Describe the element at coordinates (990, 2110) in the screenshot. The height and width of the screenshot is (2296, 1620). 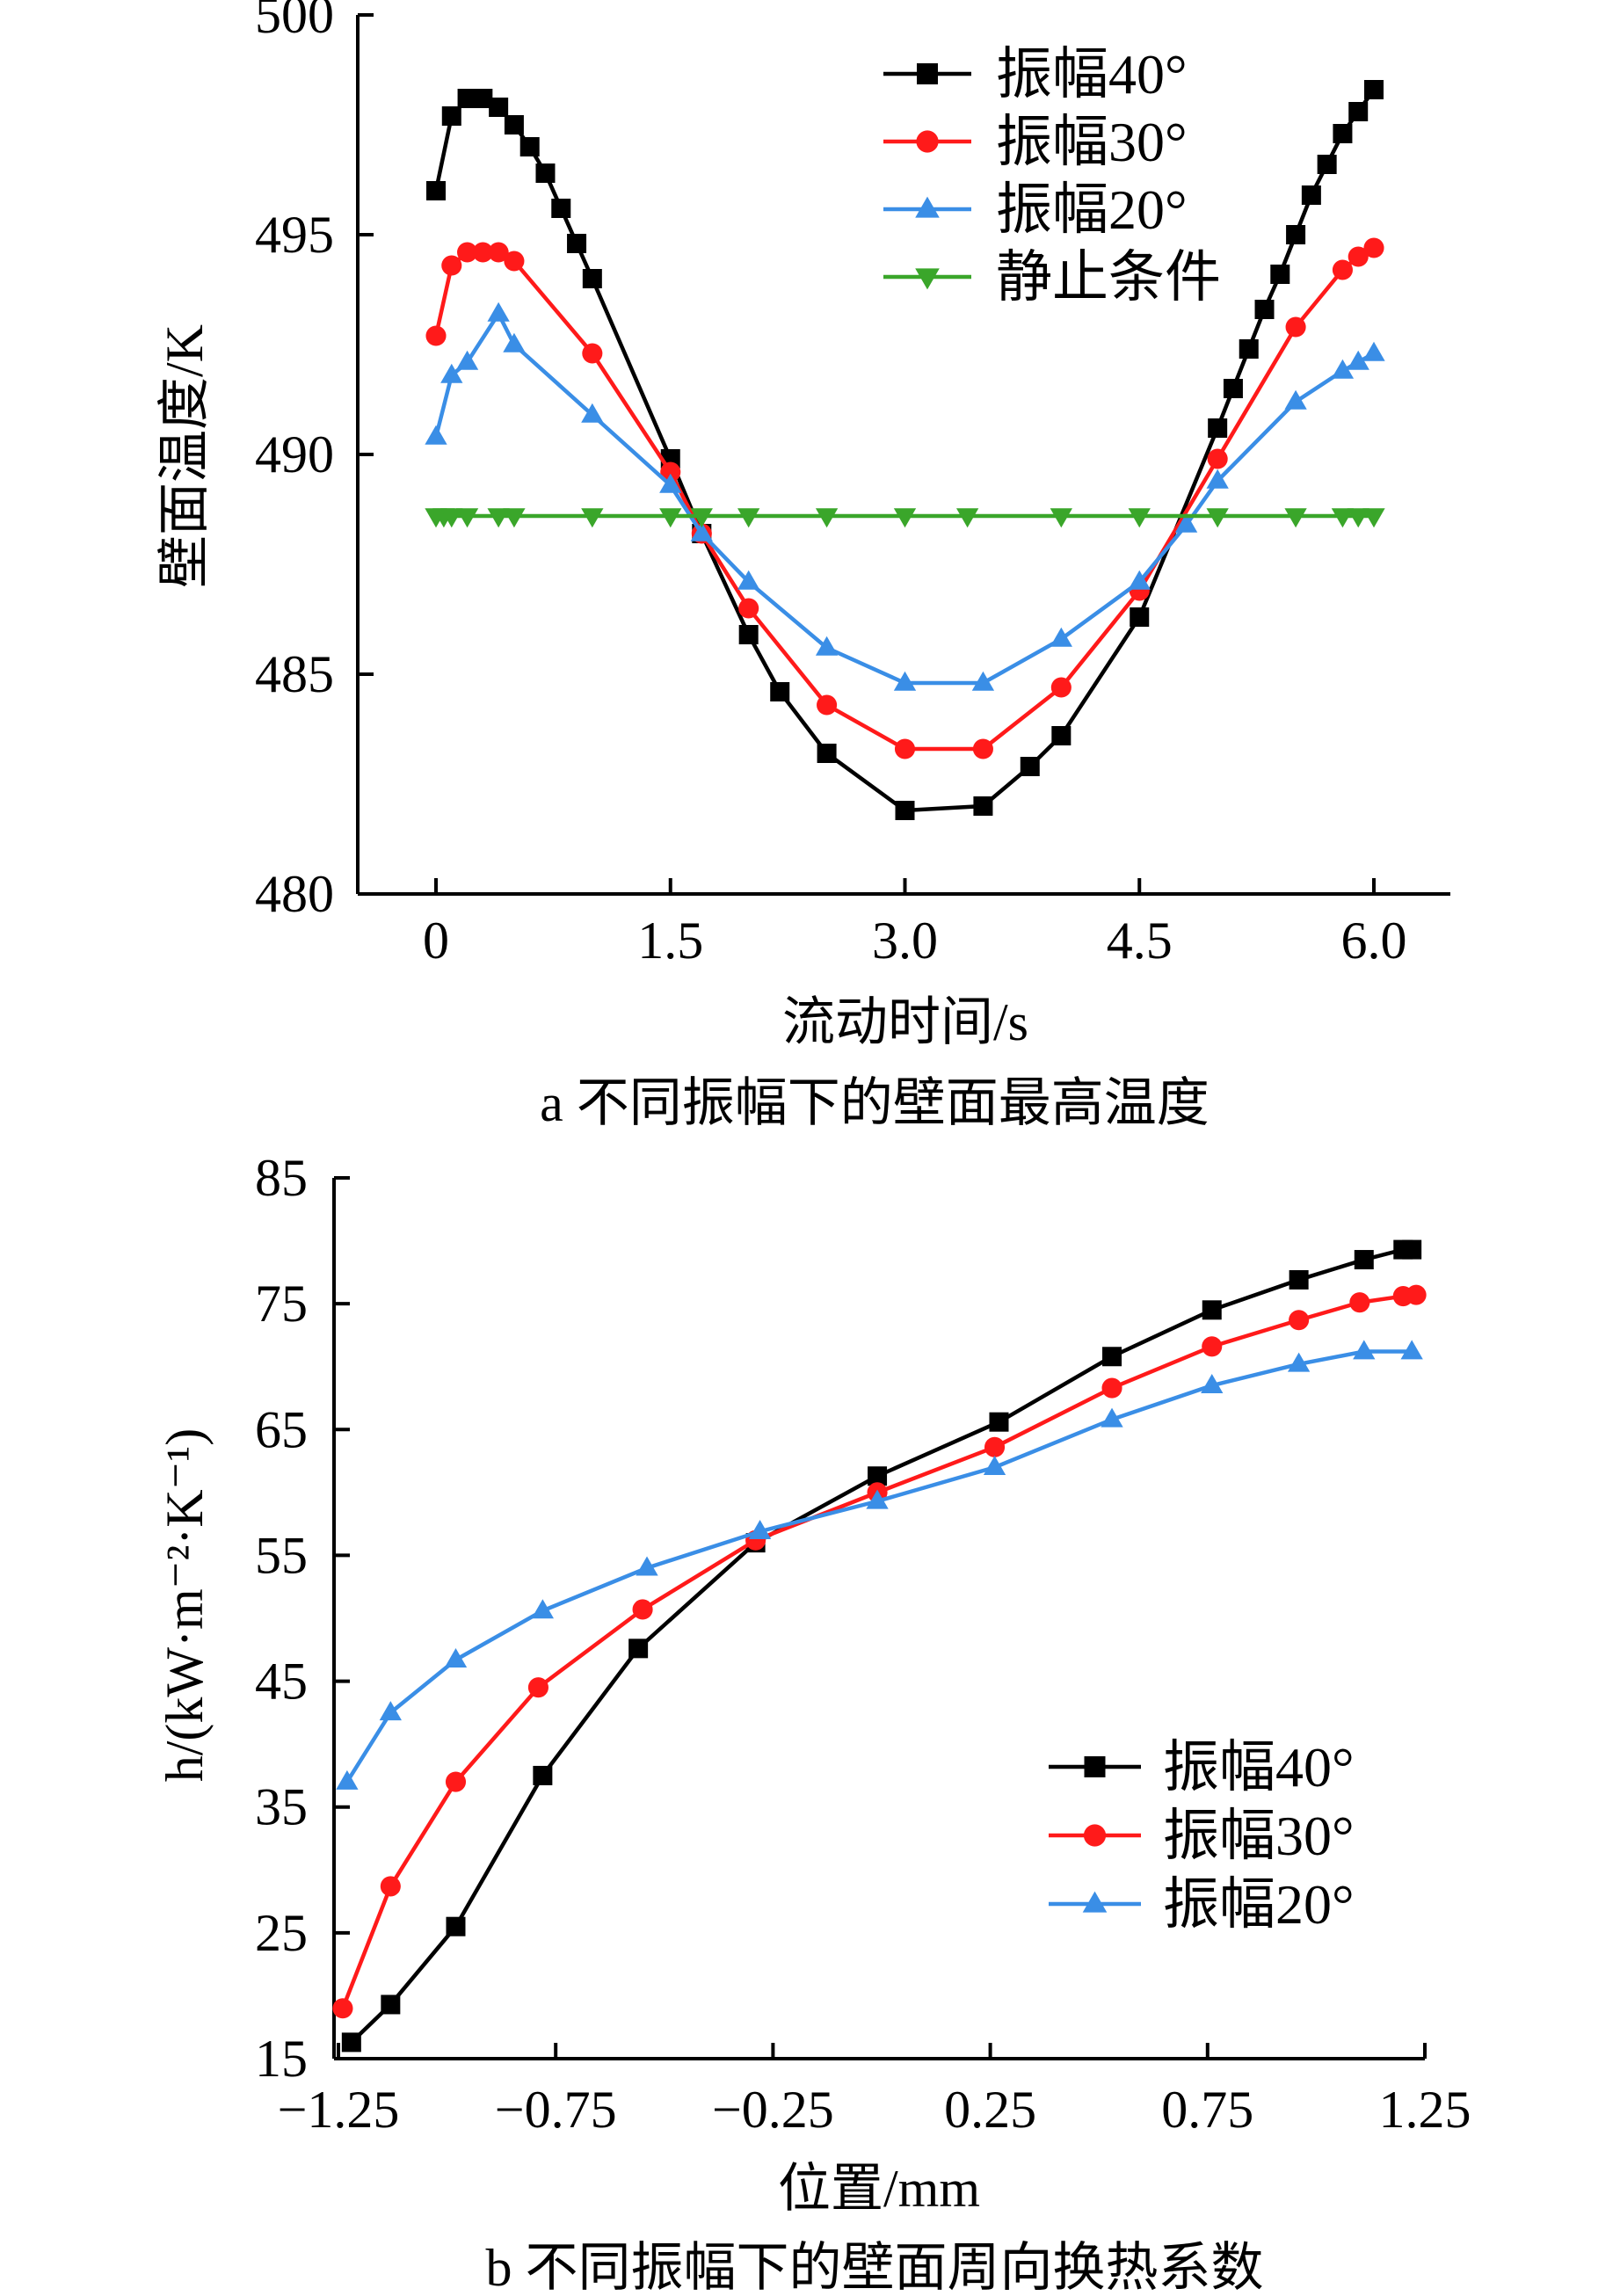
I see `x-tick-label: 0.25` at that location.